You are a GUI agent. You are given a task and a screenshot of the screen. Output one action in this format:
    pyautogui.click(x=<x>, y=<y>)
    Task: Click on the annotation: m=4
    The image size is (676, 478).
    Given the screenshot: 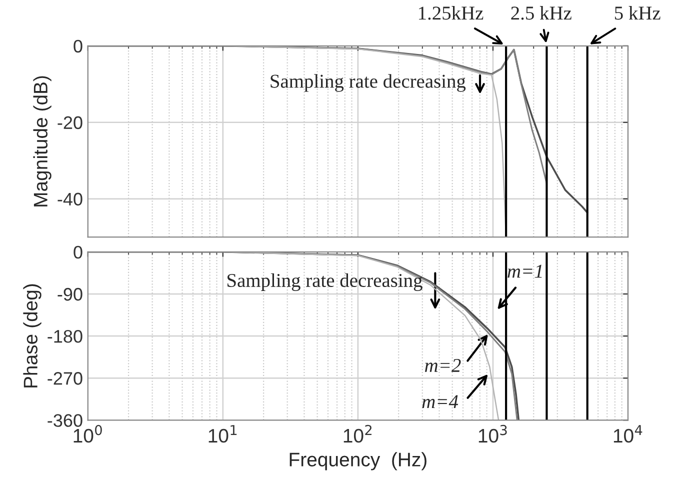 What is the action you would take?
    pyautogui.click(x=440, y=401)
    